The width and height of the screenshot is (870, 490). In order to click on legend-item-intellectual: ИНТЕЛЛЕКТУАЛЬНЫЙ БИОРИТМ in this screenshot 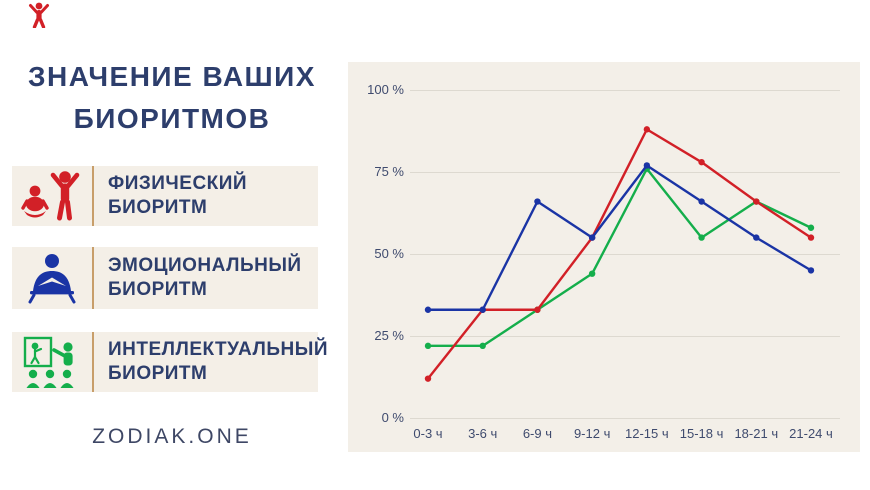, I will do `click(169, 362)`.